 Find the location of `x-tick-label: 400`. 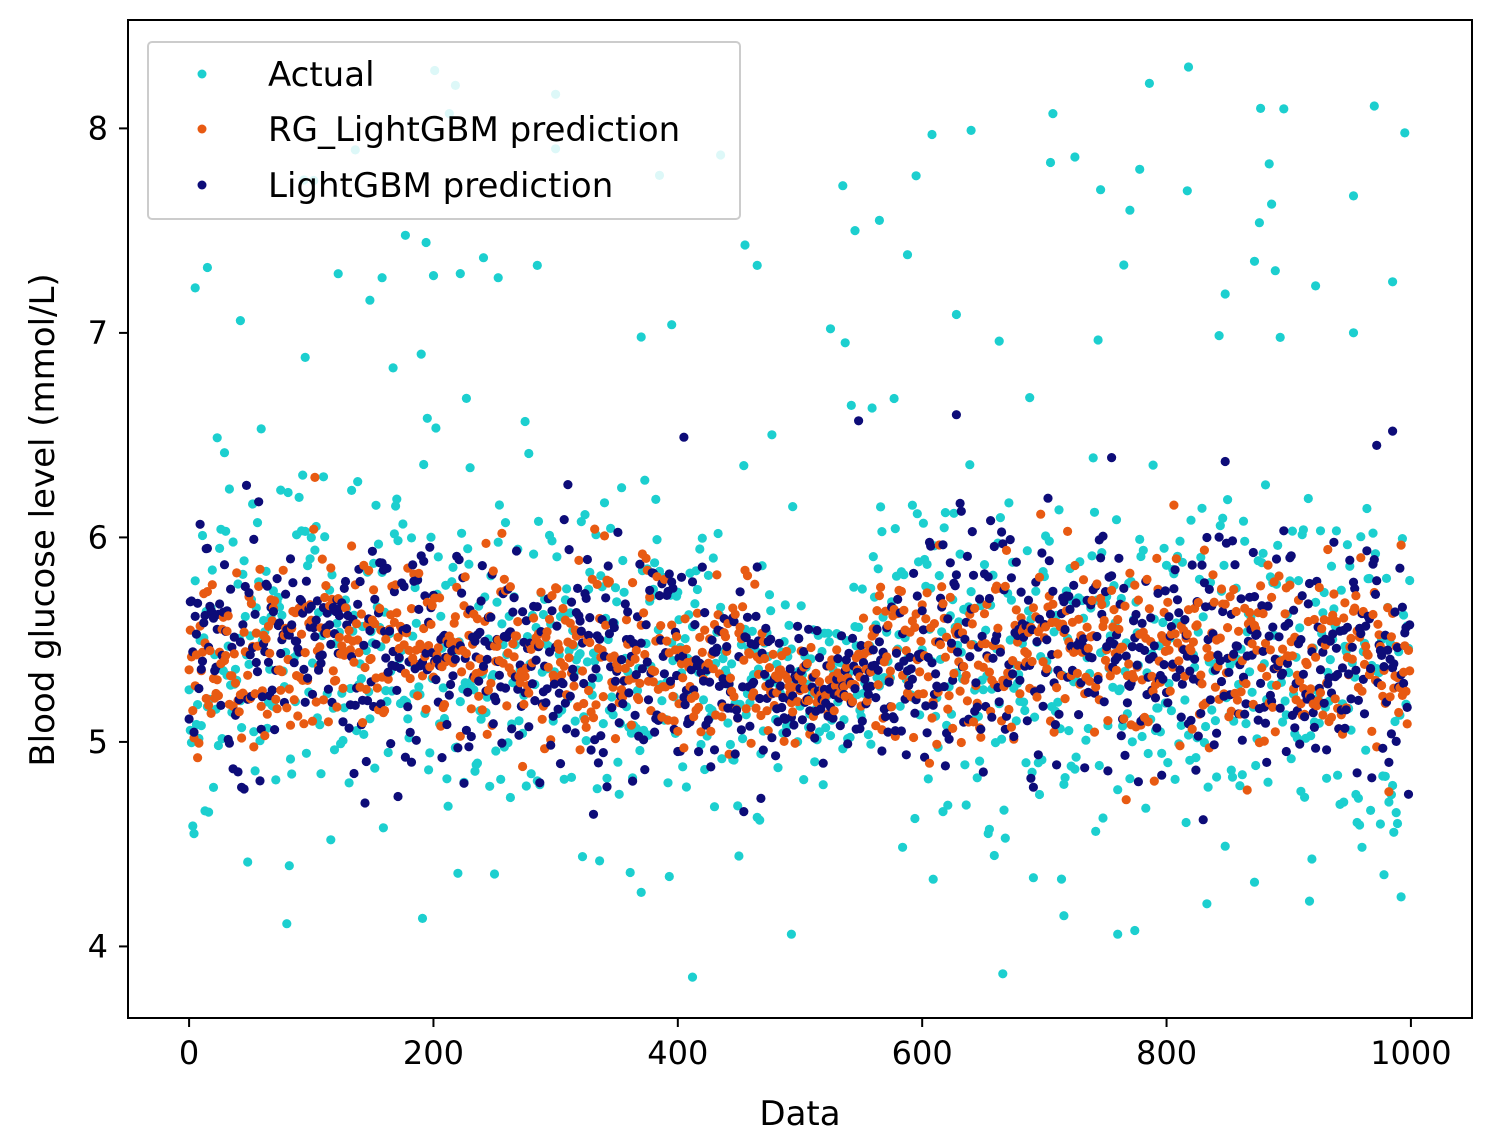

x-tick-label: 400 is located at coordinates (677, 1053).